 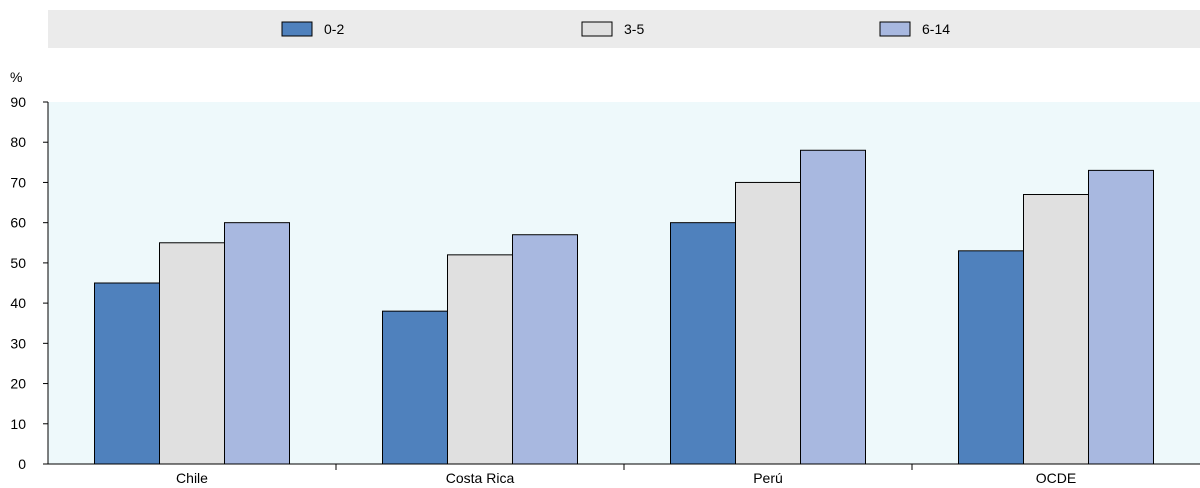 I want to click on bar-perú-0-2, so click(x=703, y=343).